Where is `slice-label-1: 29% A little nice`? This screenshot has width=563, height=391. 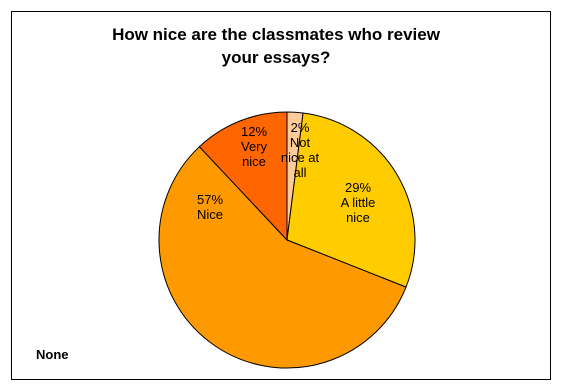 slice-label-1: 29% A little nice is located at coordinates (358, 202).